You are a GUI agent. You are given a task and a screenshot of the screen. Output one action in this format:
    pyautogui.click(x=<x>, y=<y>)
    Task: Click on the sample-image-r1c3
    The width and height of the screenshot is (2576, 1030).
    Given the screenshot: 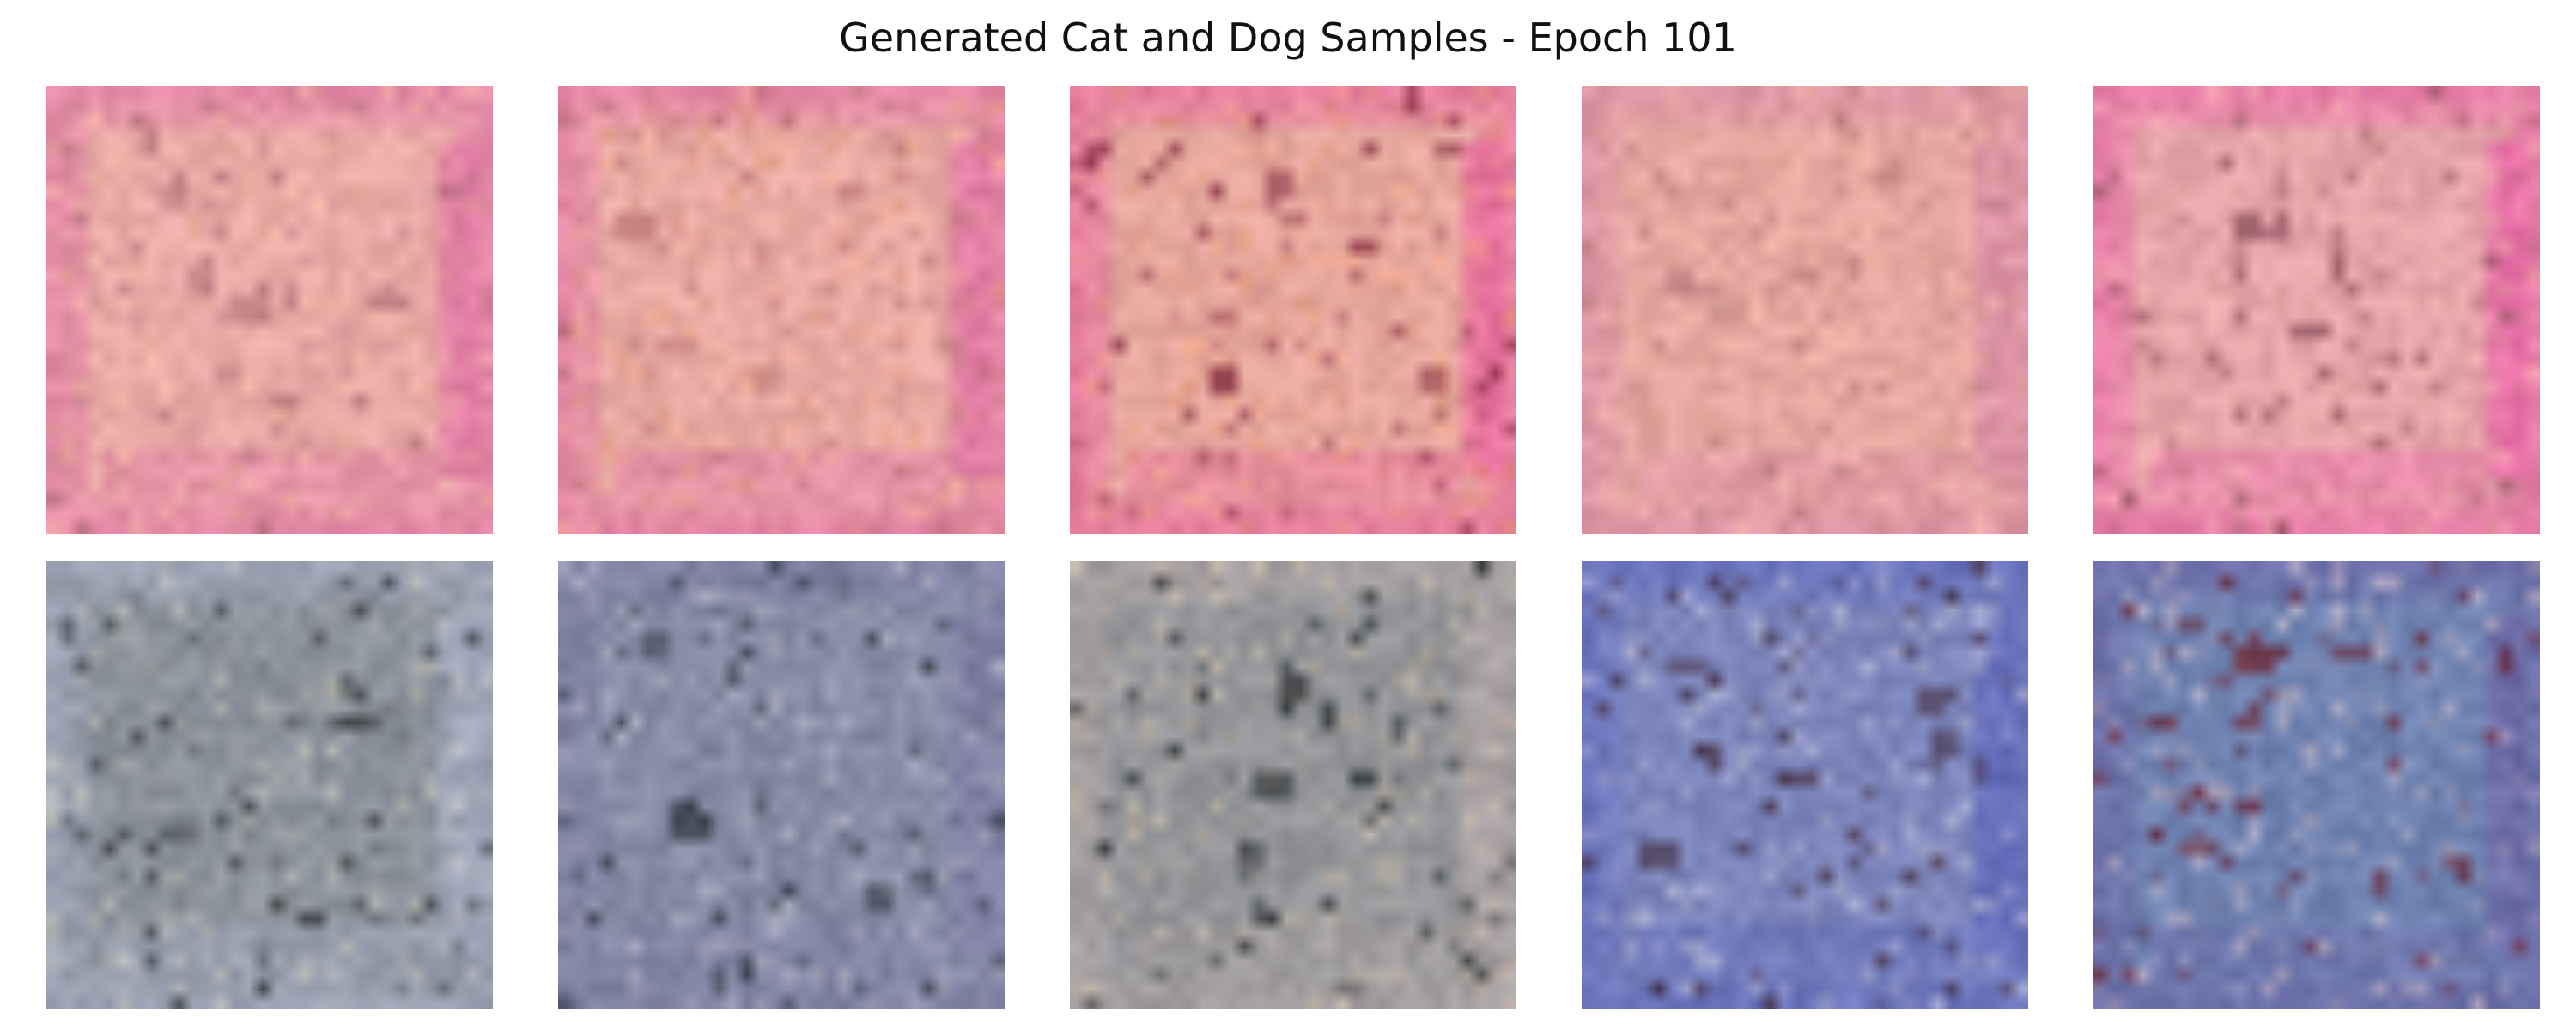 What is the action you would take?
    pyautogui.click(x=1293, y=310)
    